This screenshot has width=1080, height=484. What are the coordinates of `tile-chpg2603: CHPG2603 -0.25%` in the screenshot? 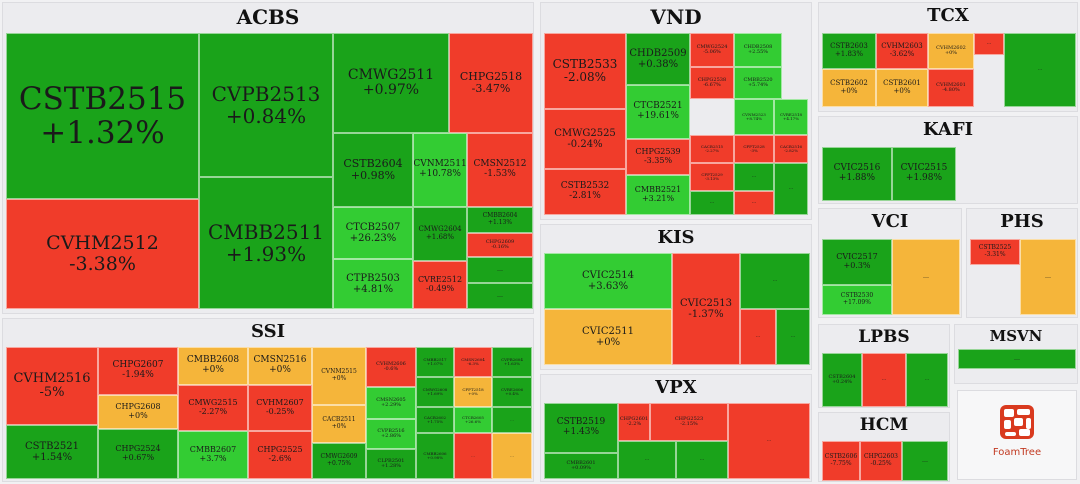 It's located at (881, 461).